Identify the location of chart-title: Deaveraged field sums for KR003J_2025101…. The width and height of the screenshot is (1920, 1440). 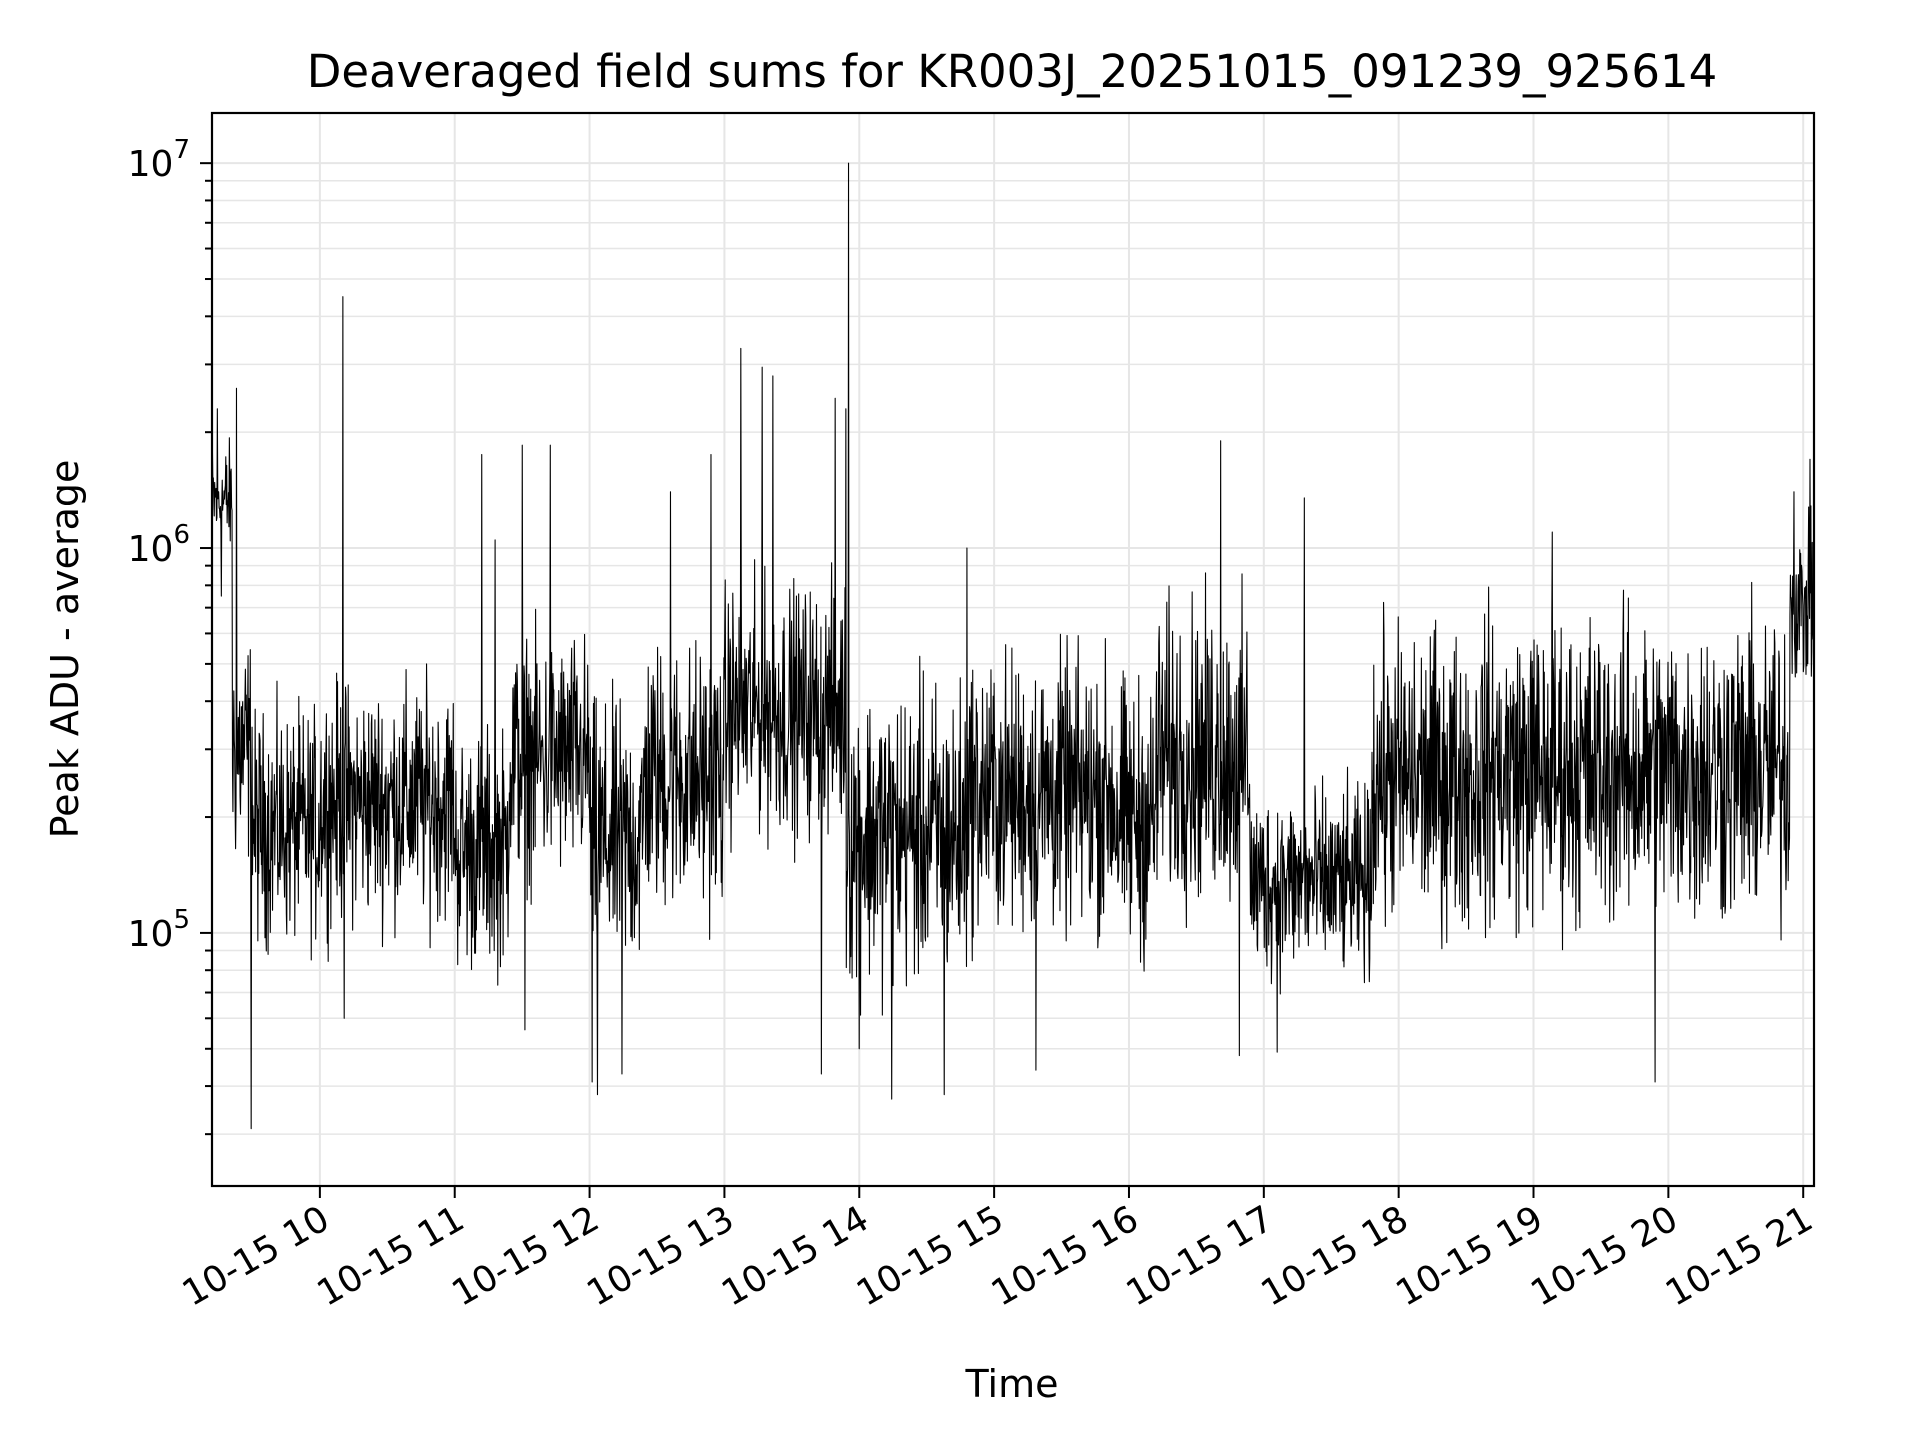
(1012, 71).